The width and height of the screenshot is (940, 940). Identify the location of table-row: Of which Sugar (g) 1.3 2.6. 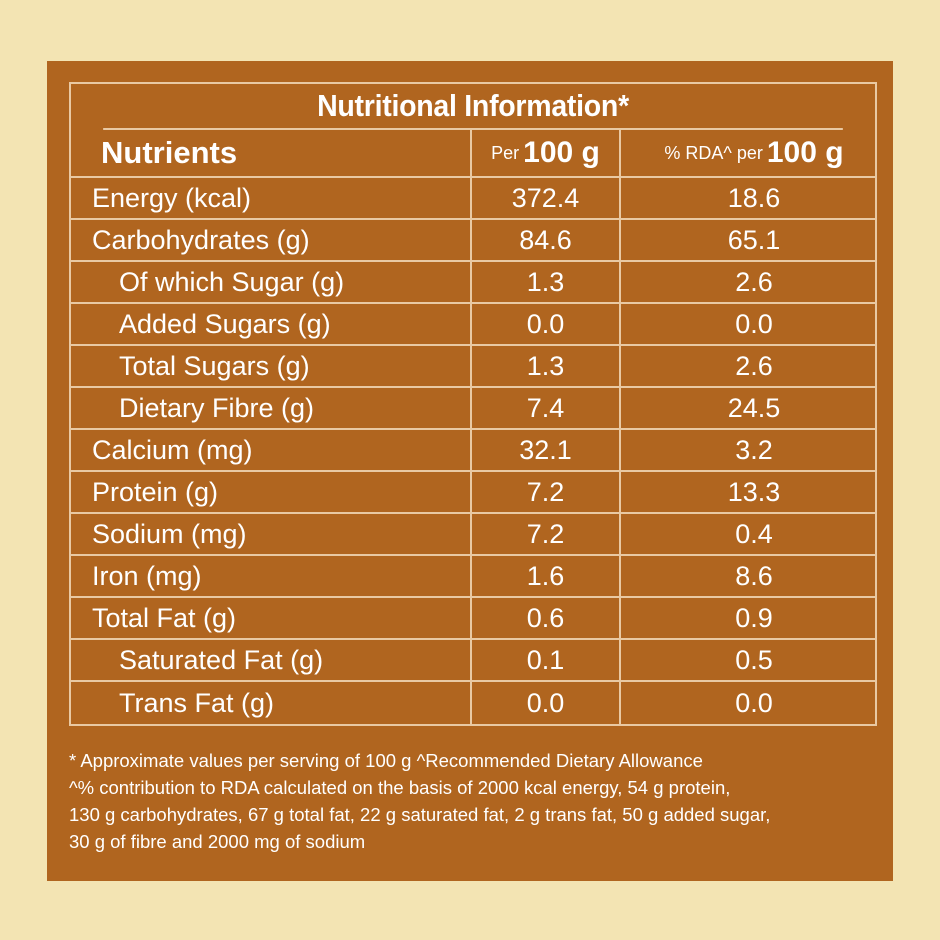
(473, 283).